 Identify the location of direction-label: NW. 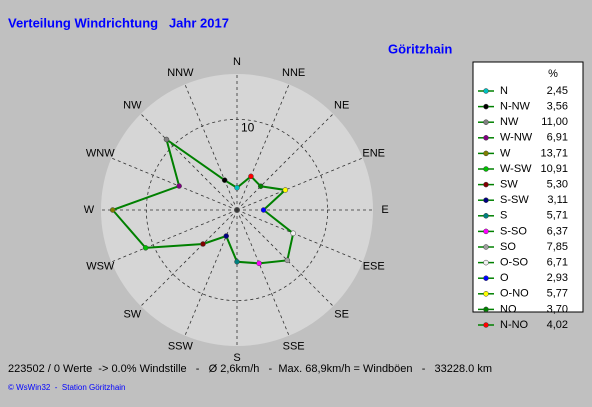
(132, 105).